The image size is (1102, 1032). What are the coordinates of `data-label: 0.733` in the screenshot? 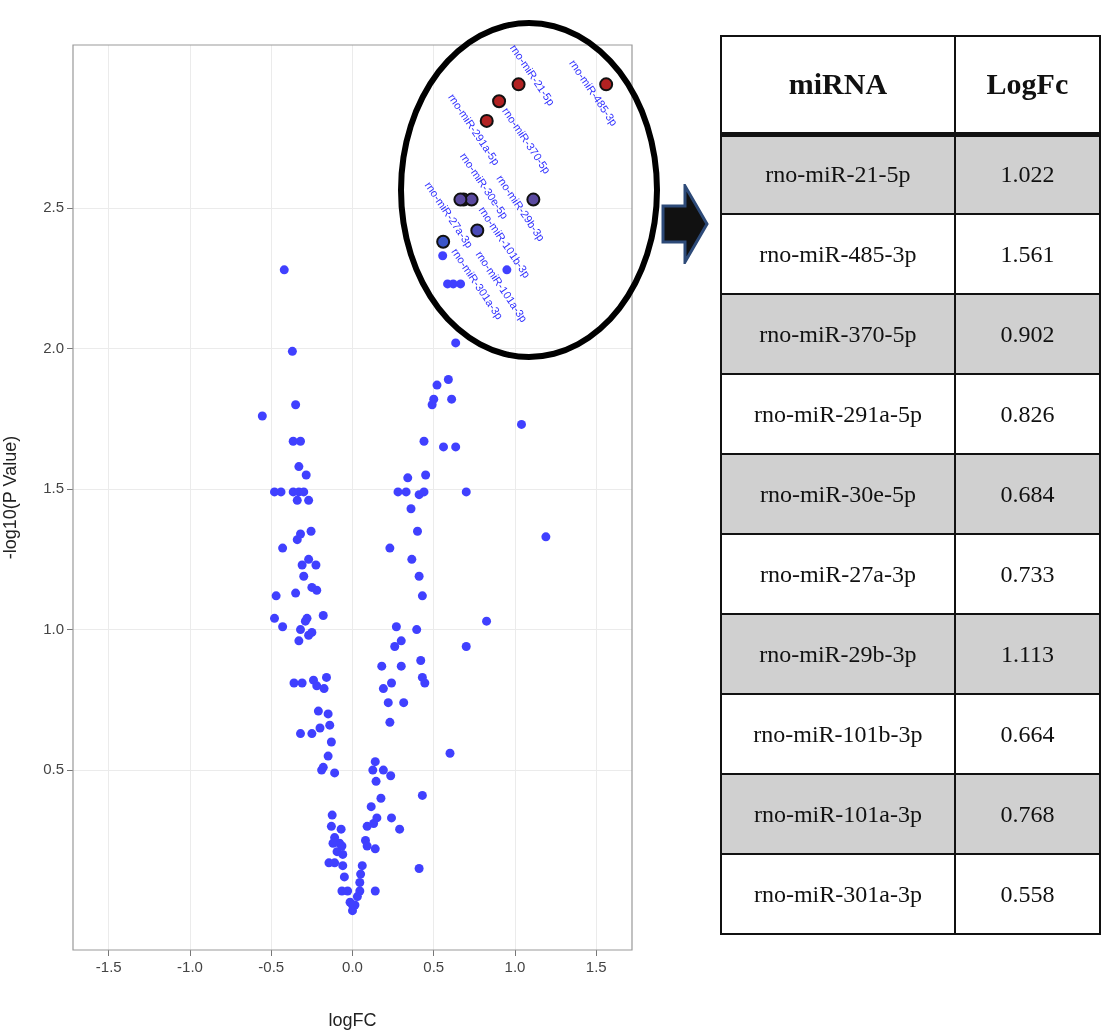 It's located at (1027, 574).